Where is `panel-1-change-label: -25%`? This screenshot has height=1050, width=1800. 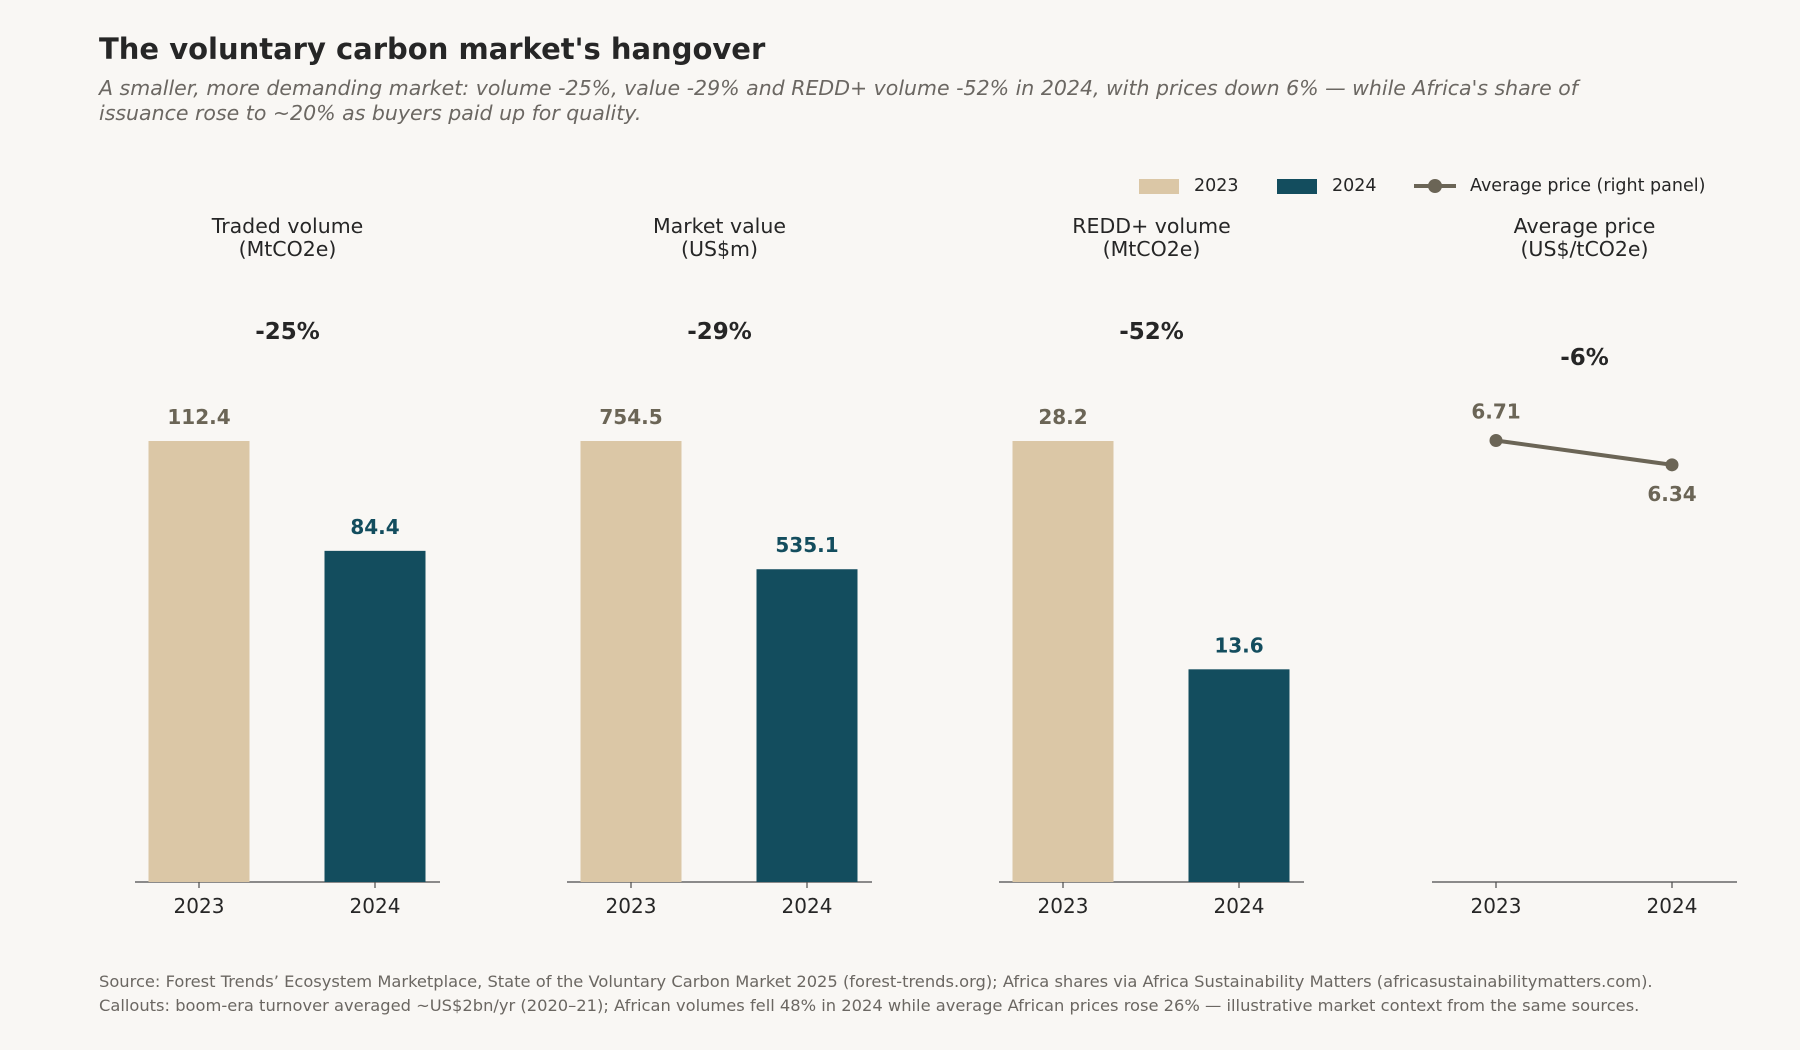
panel-1-change-label: -25% is located at coordinates (287, 332).